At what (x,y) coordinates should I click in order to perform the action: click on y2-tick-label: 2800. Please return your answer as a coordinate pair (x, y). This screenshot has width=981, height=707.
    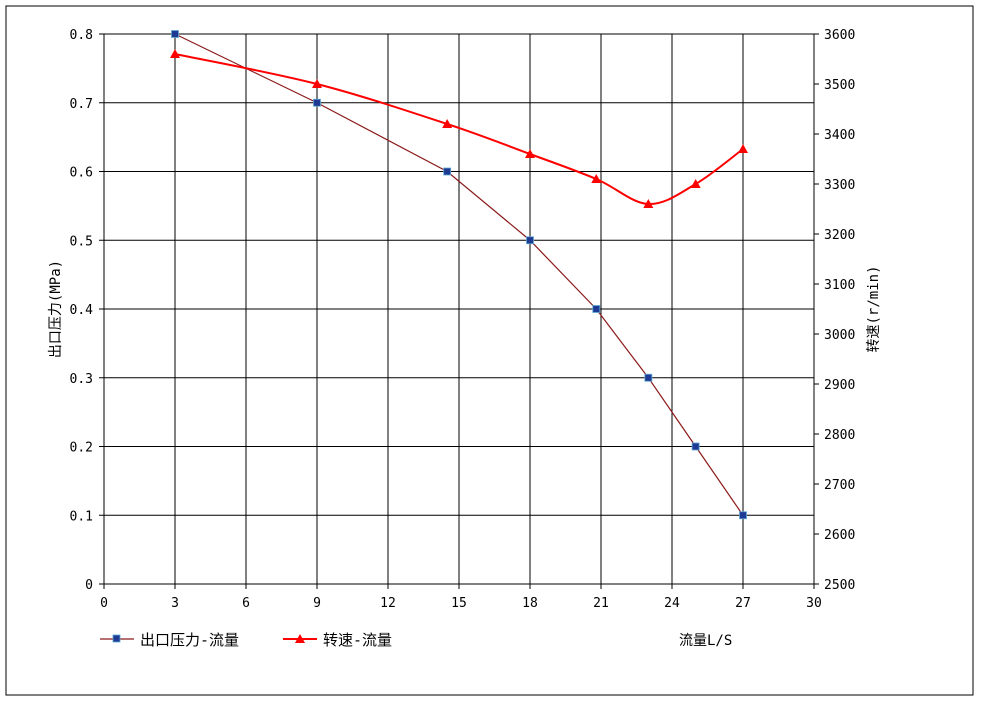
    Looking at the image, I should click on (839, 435).